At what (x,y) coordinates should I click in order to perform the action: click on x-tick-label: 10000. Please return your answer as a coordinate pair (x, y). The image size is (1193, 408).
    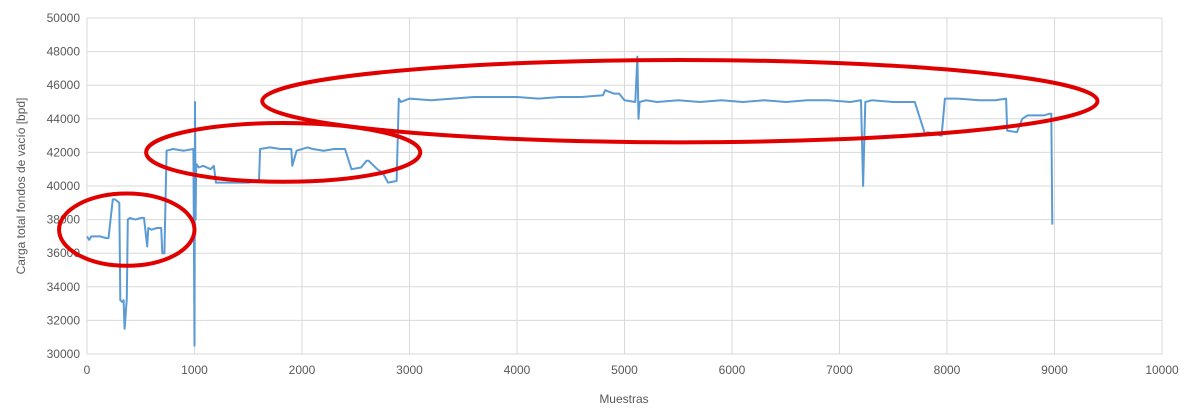
    Looking at the image, I should click on (1162, 370).